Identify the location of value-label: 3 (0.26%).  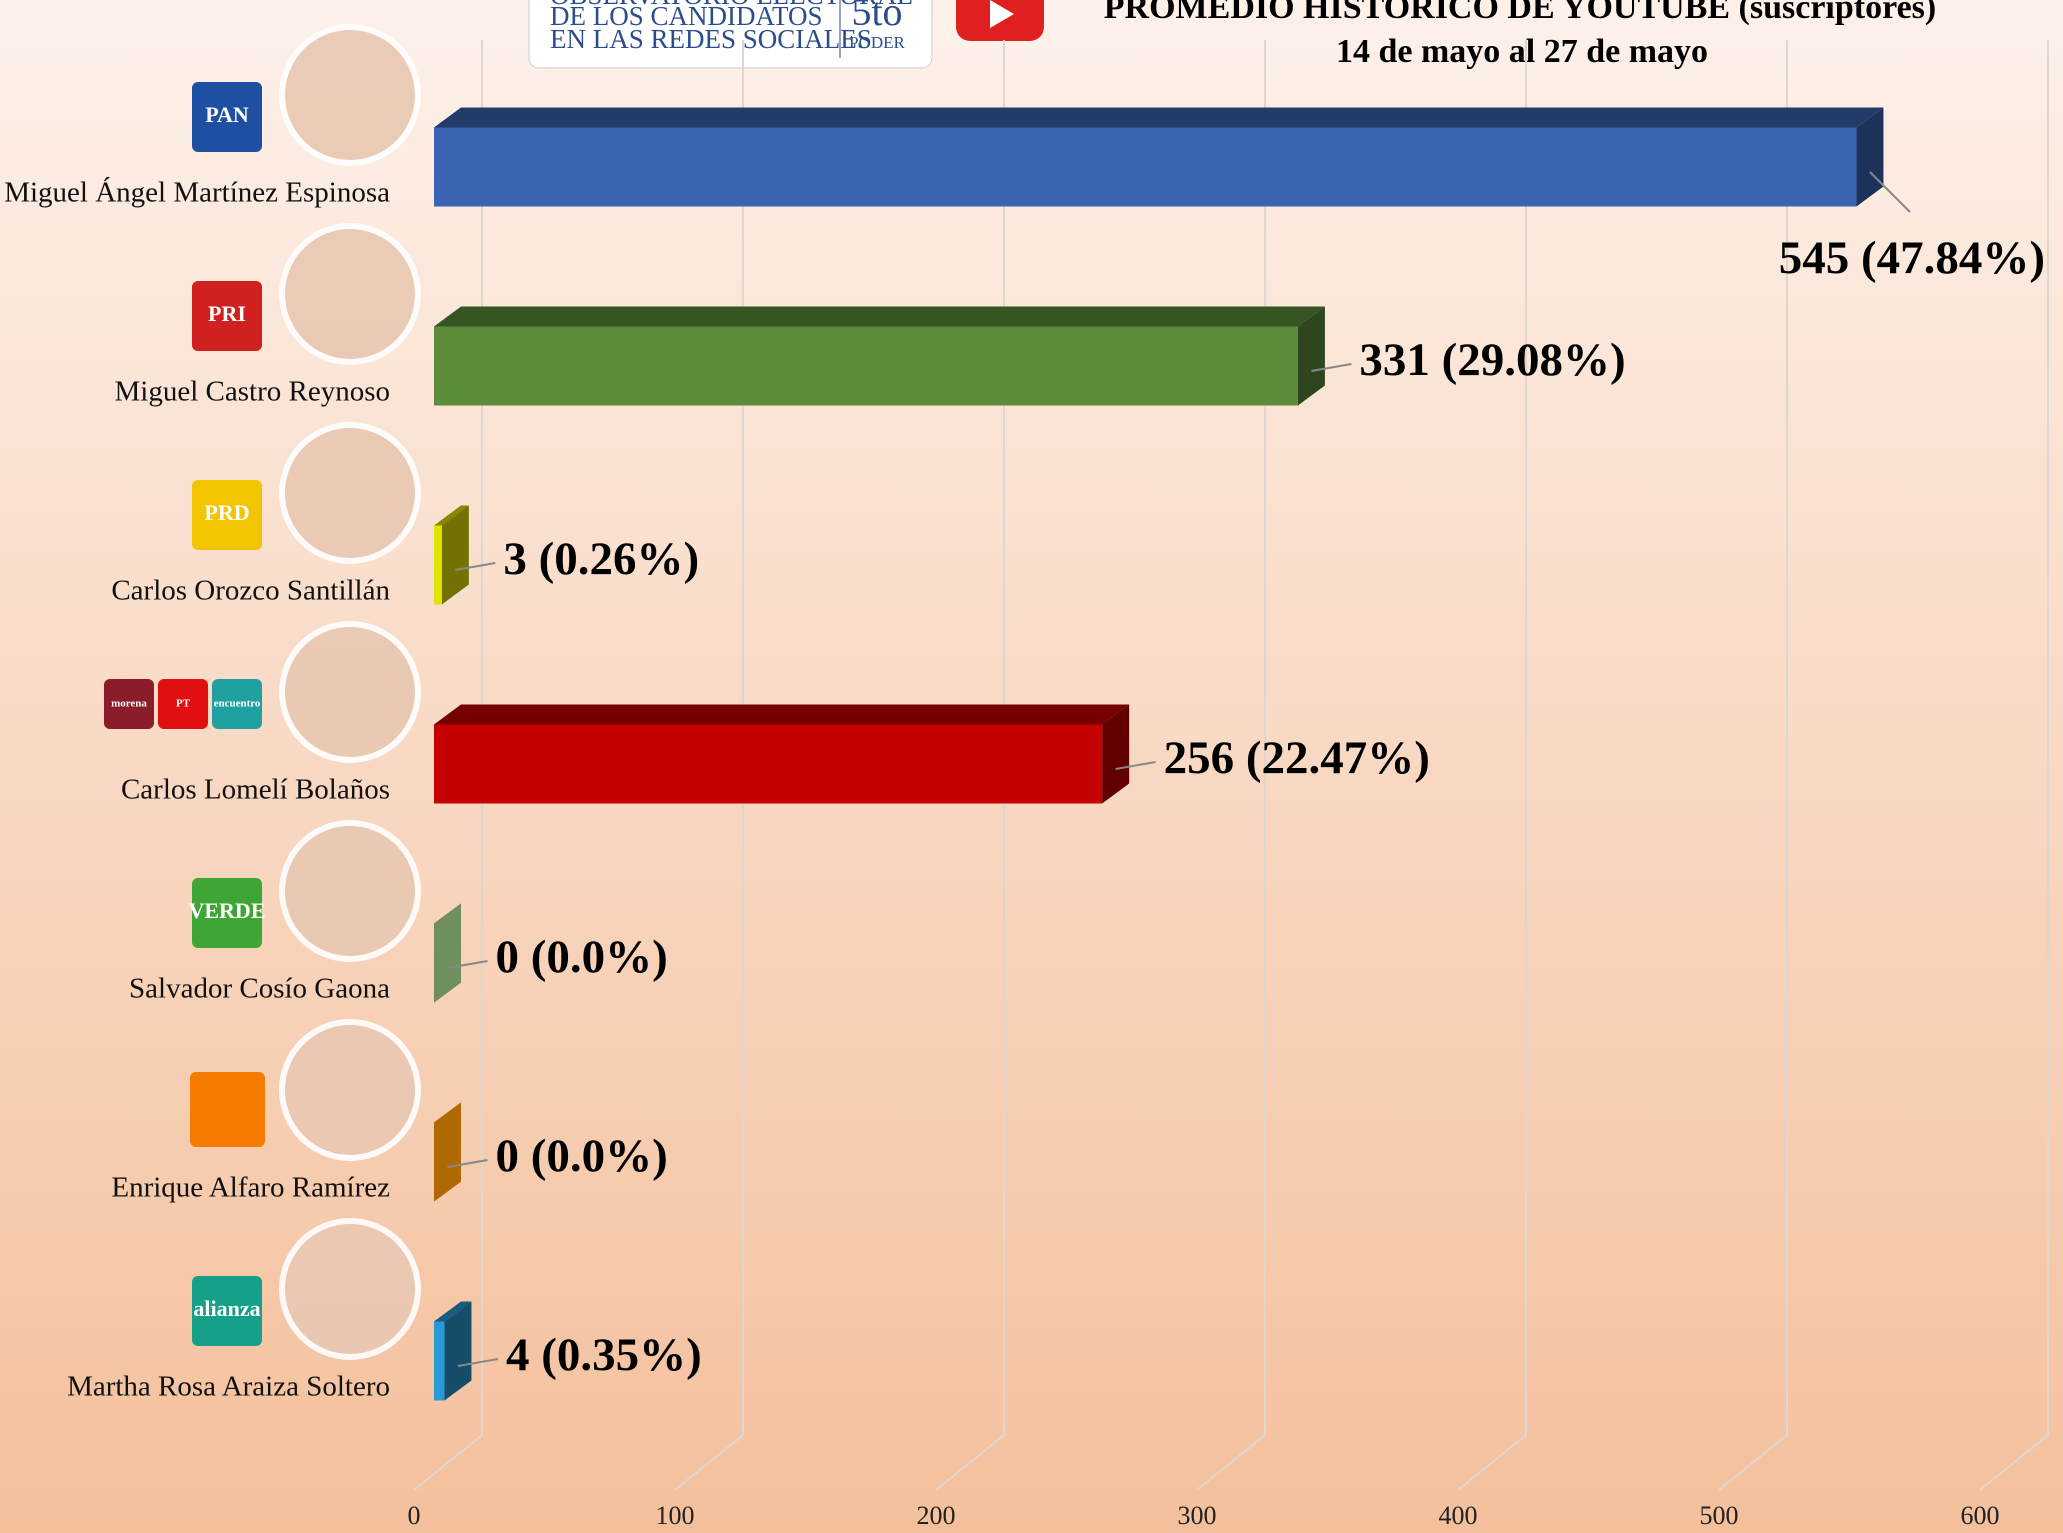
(601, 559).